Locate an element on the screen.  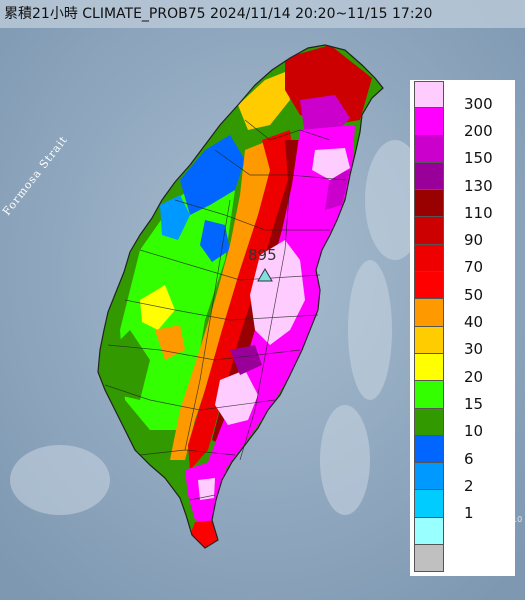
legend-label: 130 is located at coordinates (478, 185).